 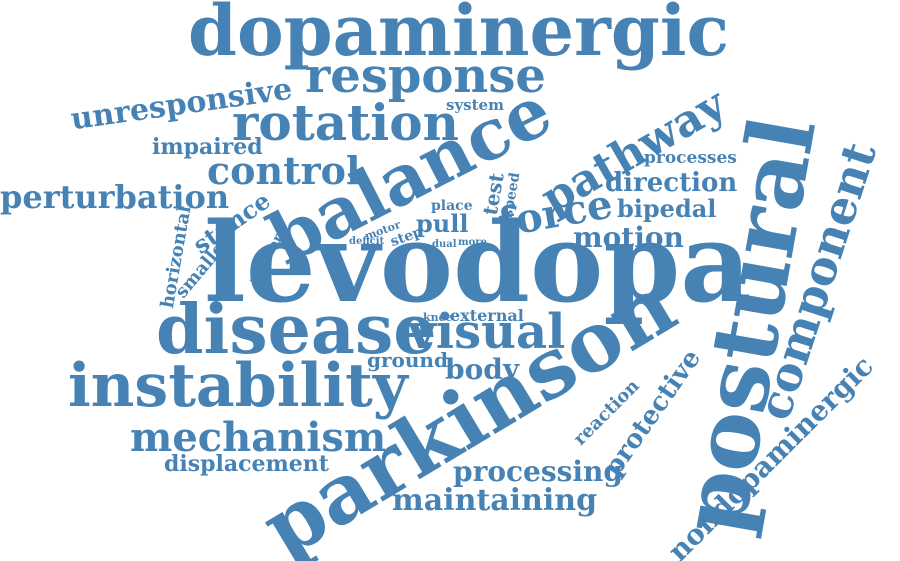 I want to click on word-rotation: rotation, so click(x=345, y=122).